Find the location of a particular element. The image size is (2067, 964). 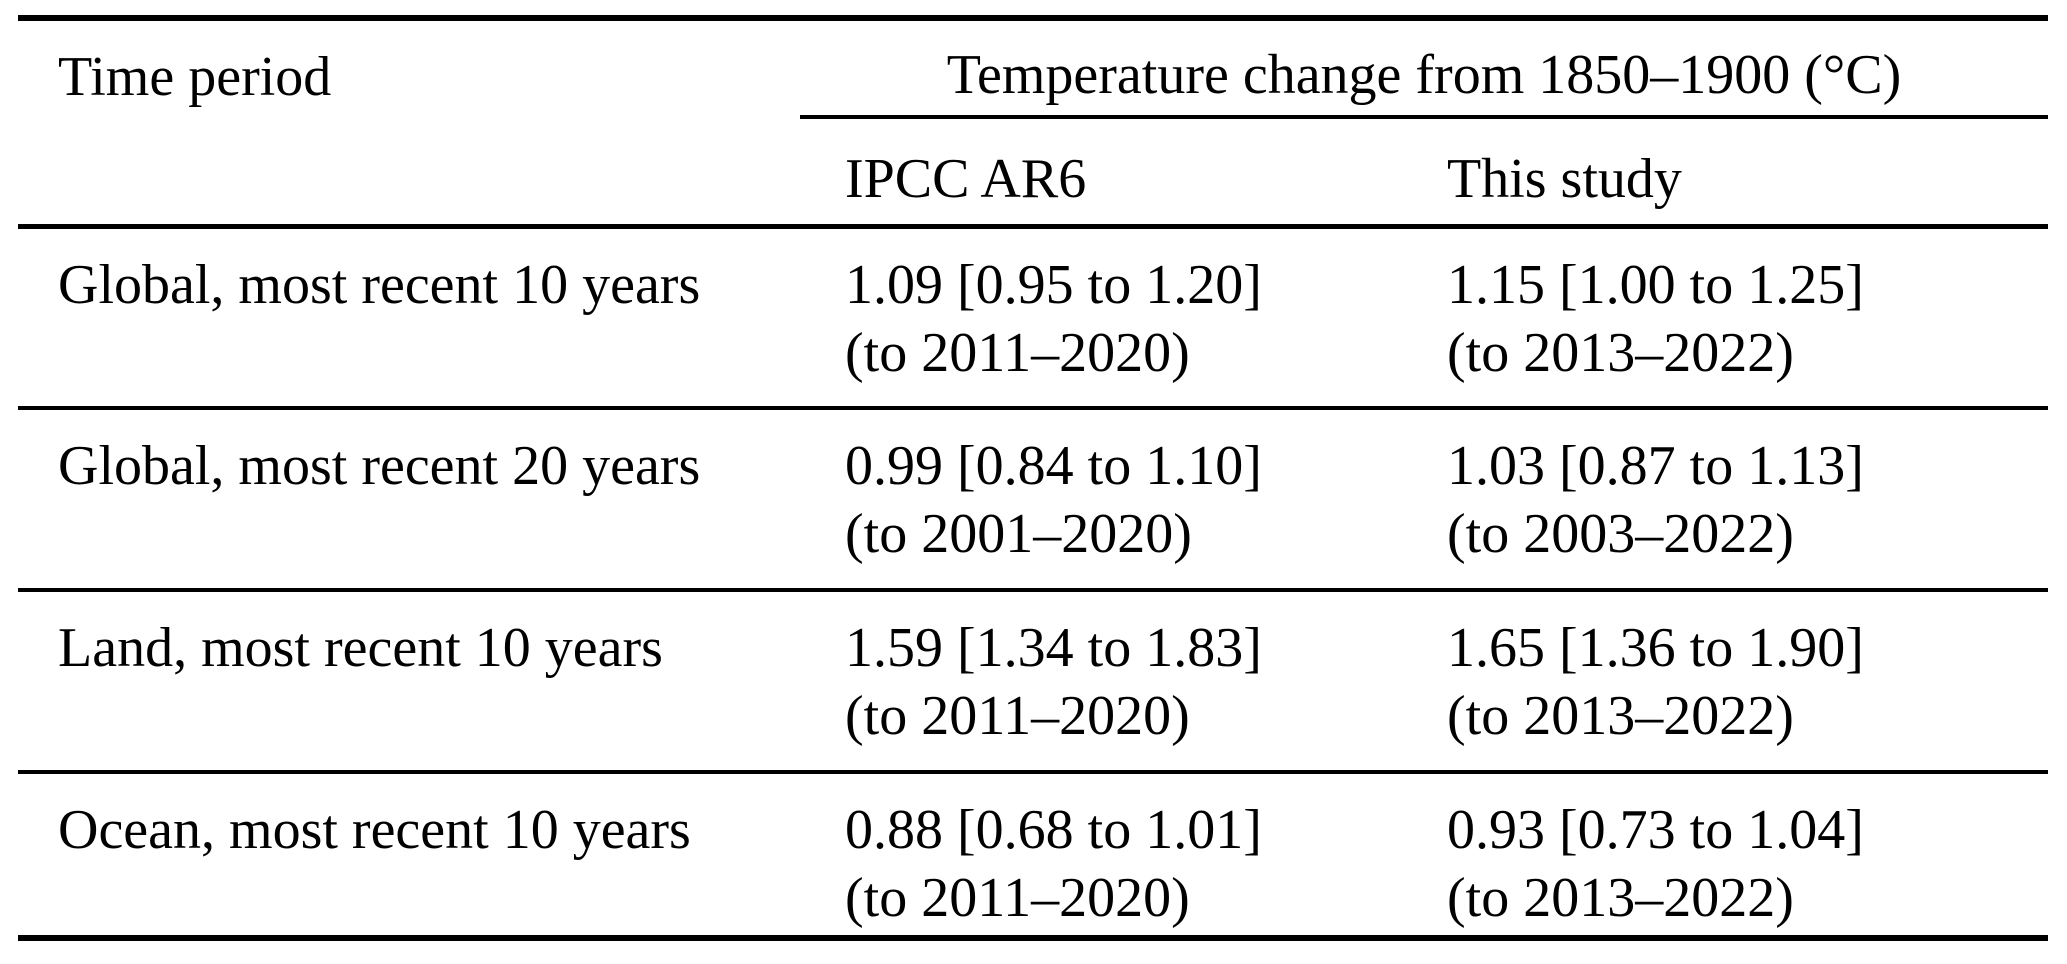

header-row-sources: IPCC AR6 This study is located at coordinates (1033, 173).